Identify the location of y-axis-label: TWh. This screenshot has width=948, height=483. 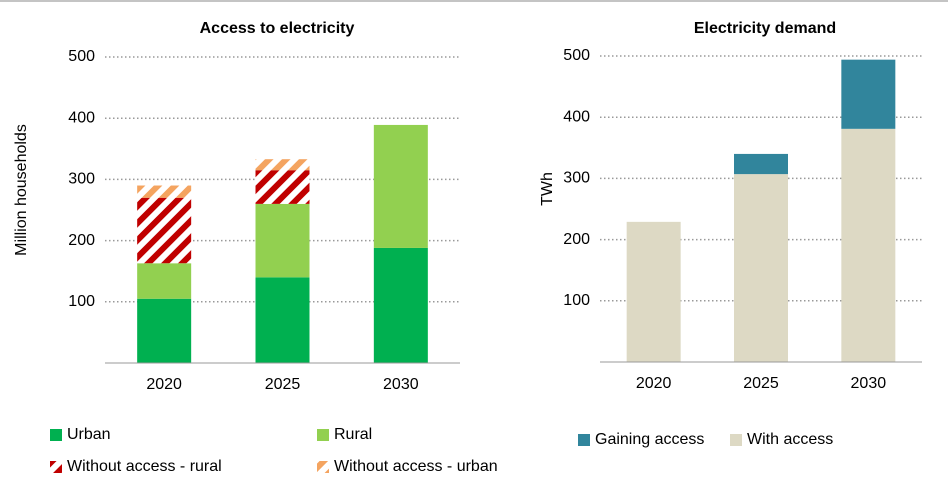
(547, 189).